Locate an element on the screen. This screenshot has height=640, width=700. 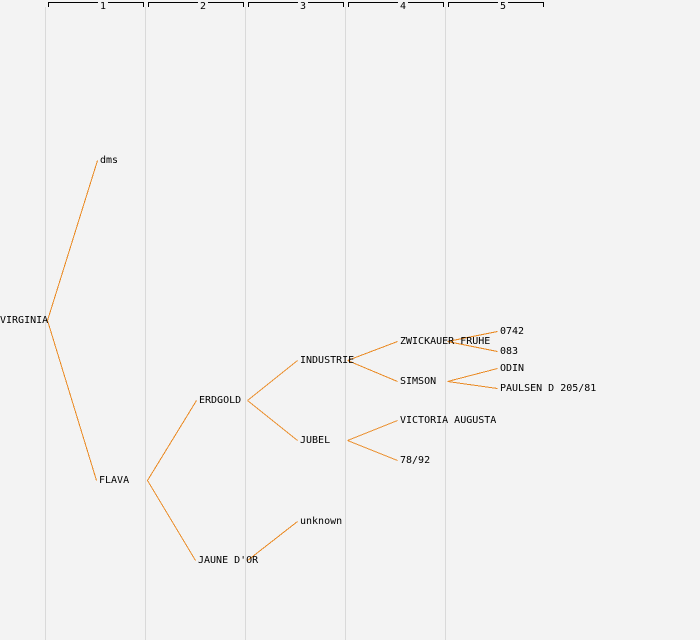
generation-number-5: 5 is located at coordinates (503, 6).